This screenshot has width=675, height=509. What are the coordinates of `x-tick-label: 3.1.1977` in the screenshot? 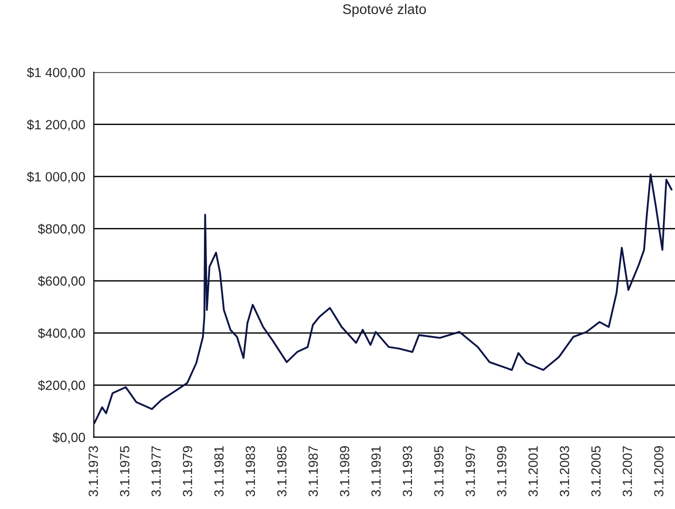 It's located at (156, 471).